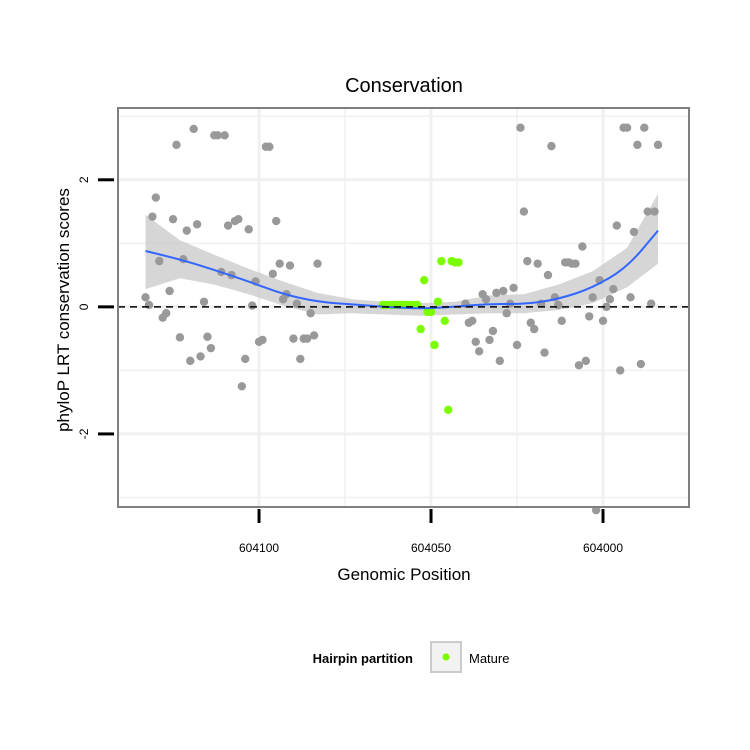 The image size is (750, 750). Describe the element at coordinates (489, 658) in the screenshot. I see `legend-label-mature: Mature` at that location.